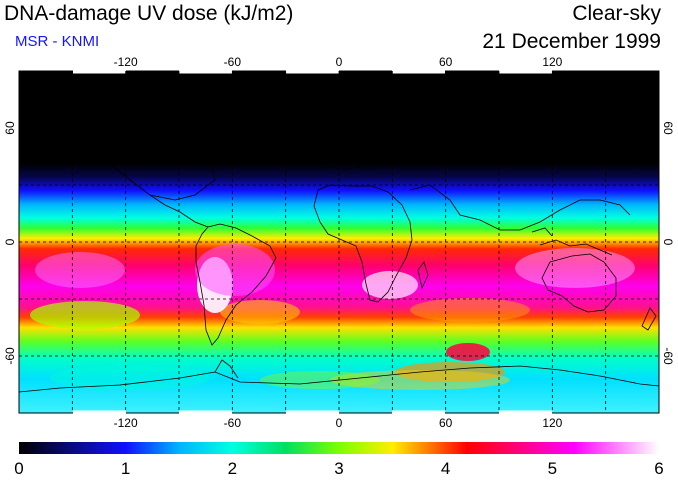  Describe the element at coordinates (57, 41) in the screenshot. I see `source-label: MSR - KNMI` at that location.